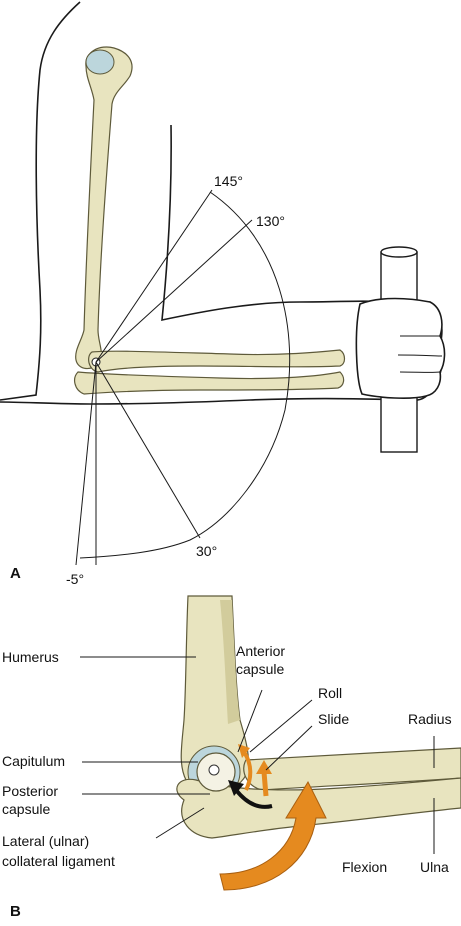 The image size is (461, 926). Describe the element at coordinates (26, 809) in the screenshot. I see `label-posterior-capsule-2: capsule` at that location.